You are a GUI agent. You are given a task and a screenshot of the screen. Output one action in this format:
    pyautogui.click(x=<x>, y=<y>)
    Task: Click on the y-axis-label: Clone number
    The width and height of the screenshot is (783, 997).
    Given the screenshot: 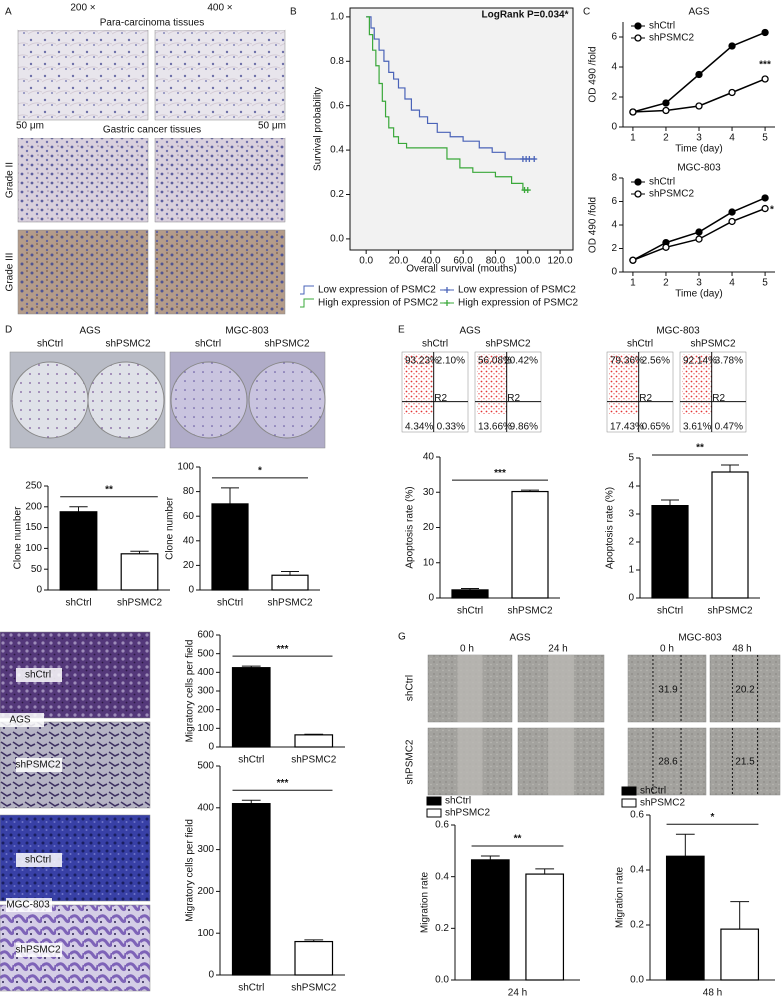 What is the action you would take?
    pyautogui.click(x=18, y=537)
    